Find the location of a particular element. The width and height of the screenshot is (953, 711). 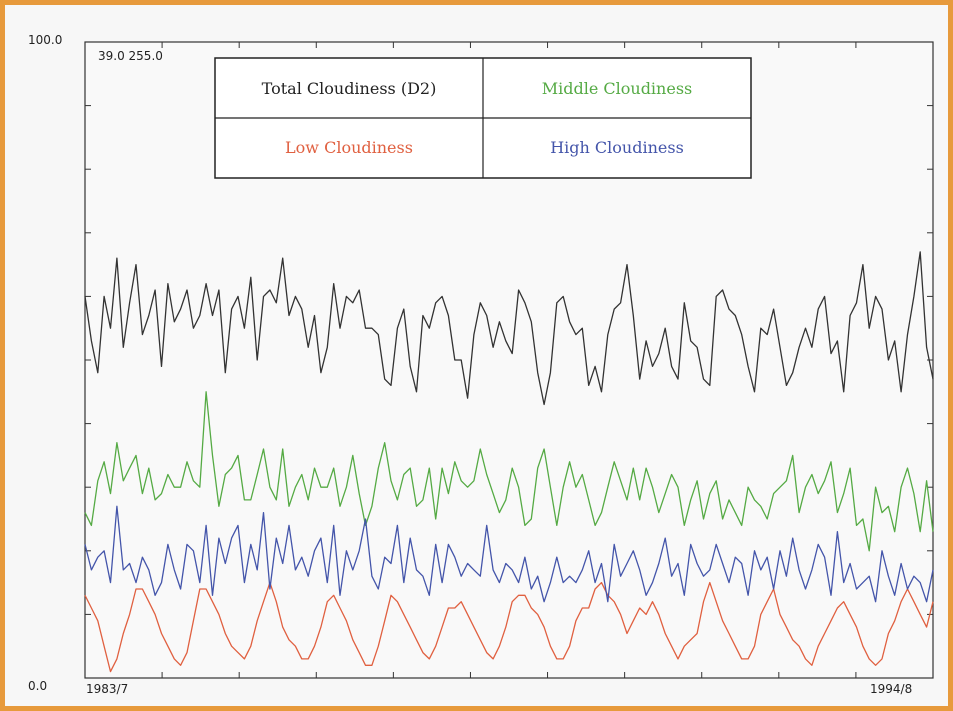

series-line-high-cloudiness is located at coordinates (509, 554).